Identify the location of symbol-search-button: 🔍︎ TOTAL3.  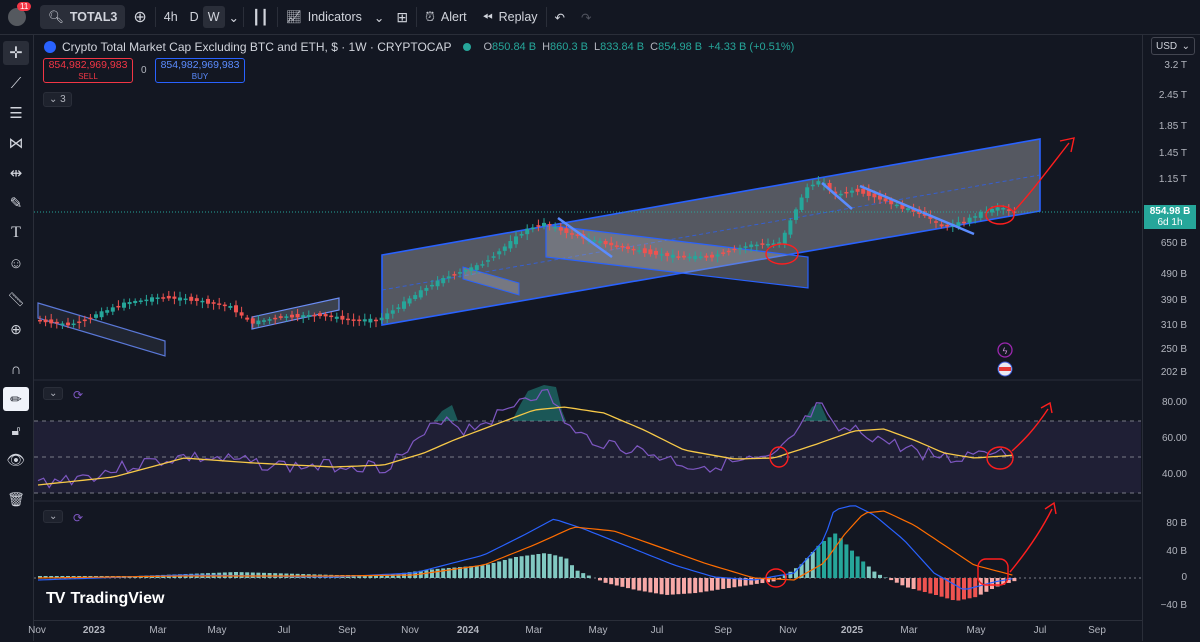
(82, 17).